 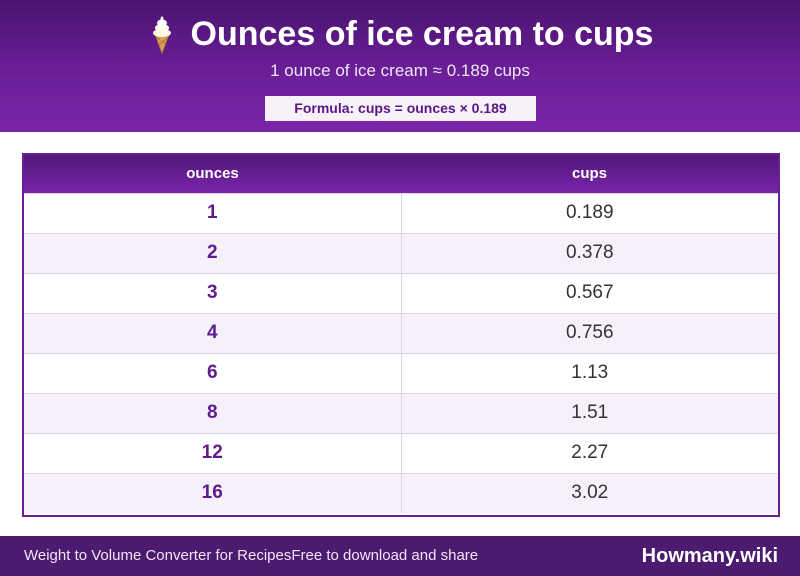 What do you see at coordinates (422, 34) in the screenshot?
I see `title-text: Ounces of ice cream to cups` at bounding box center [422, 34].